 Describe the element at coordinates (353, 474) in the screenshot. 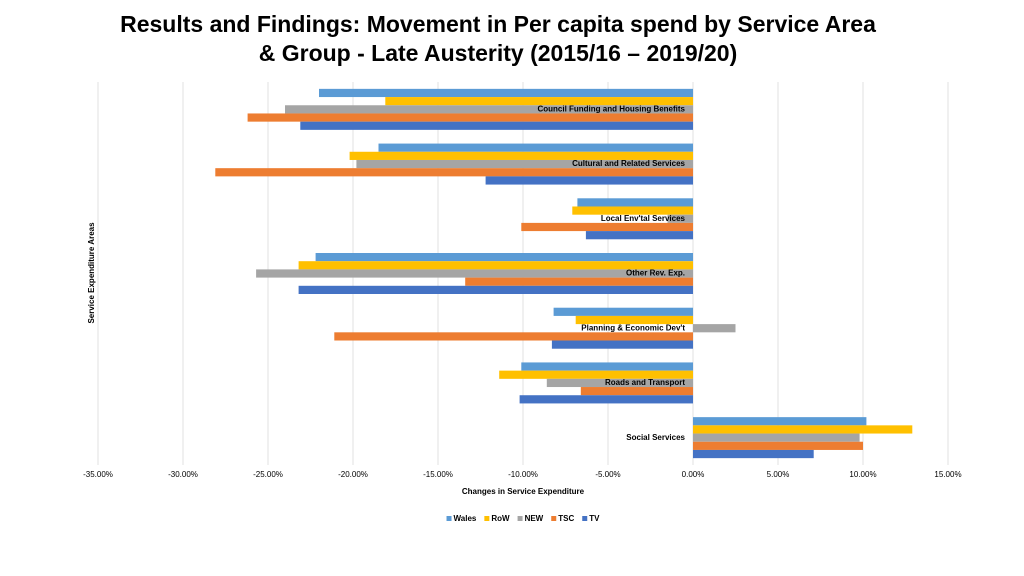

I see `x-tick-label: -20.00%` at that location.